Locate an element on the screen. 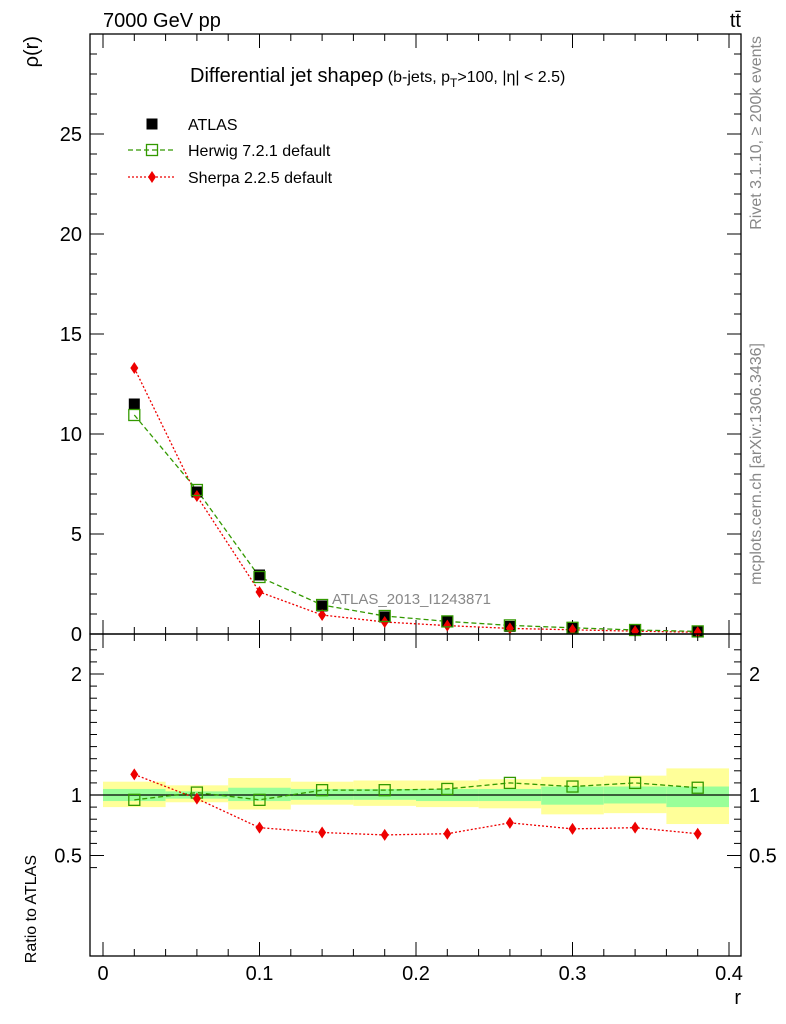 This screenshot has width=786, height=1024. legend-label: ATLAS is located at coordinates (213, 125).